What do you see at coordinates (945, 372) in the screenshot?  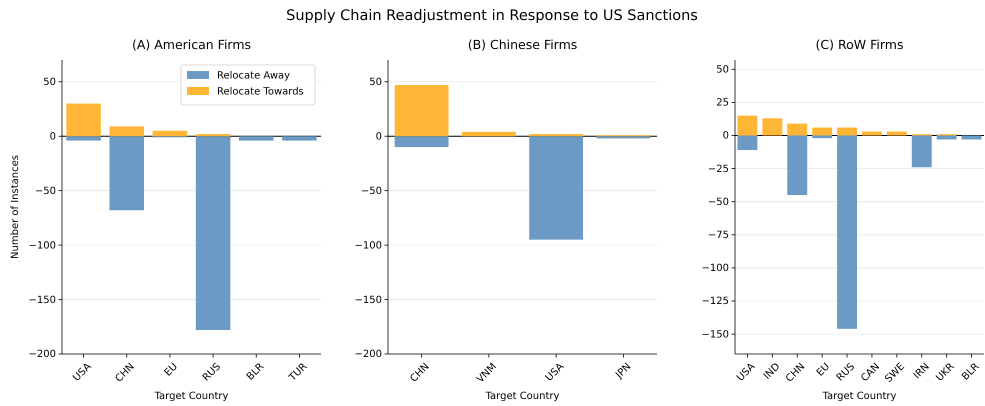 I see `x-tick-label: UKR` at bounding box center [945, 372].